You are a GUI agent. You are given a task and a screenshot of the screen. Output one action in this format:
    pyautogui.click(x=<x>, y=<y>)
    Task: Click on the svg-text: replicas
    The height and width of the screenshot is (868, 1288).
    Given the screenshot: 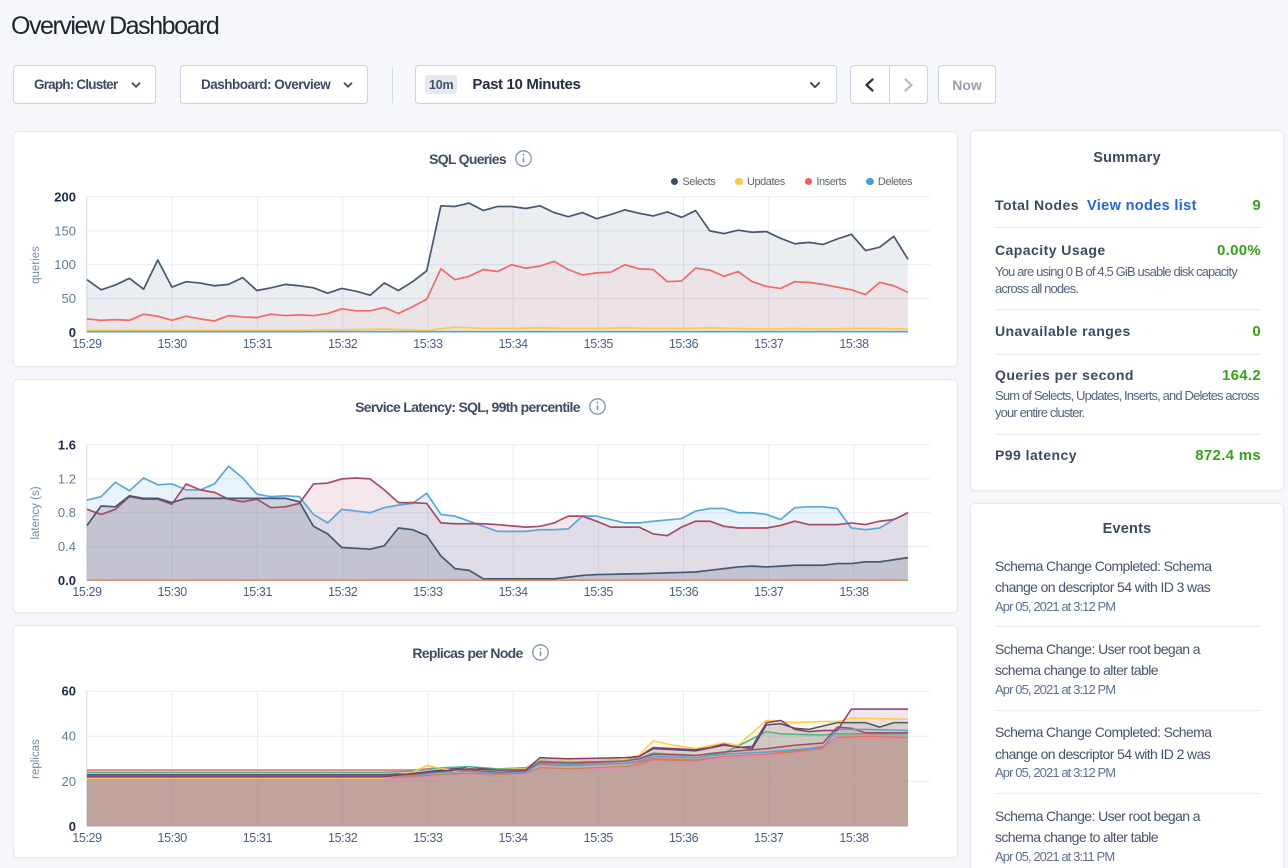 What is the action you would take?
    pyautogui.click(x=36, y=759)
    